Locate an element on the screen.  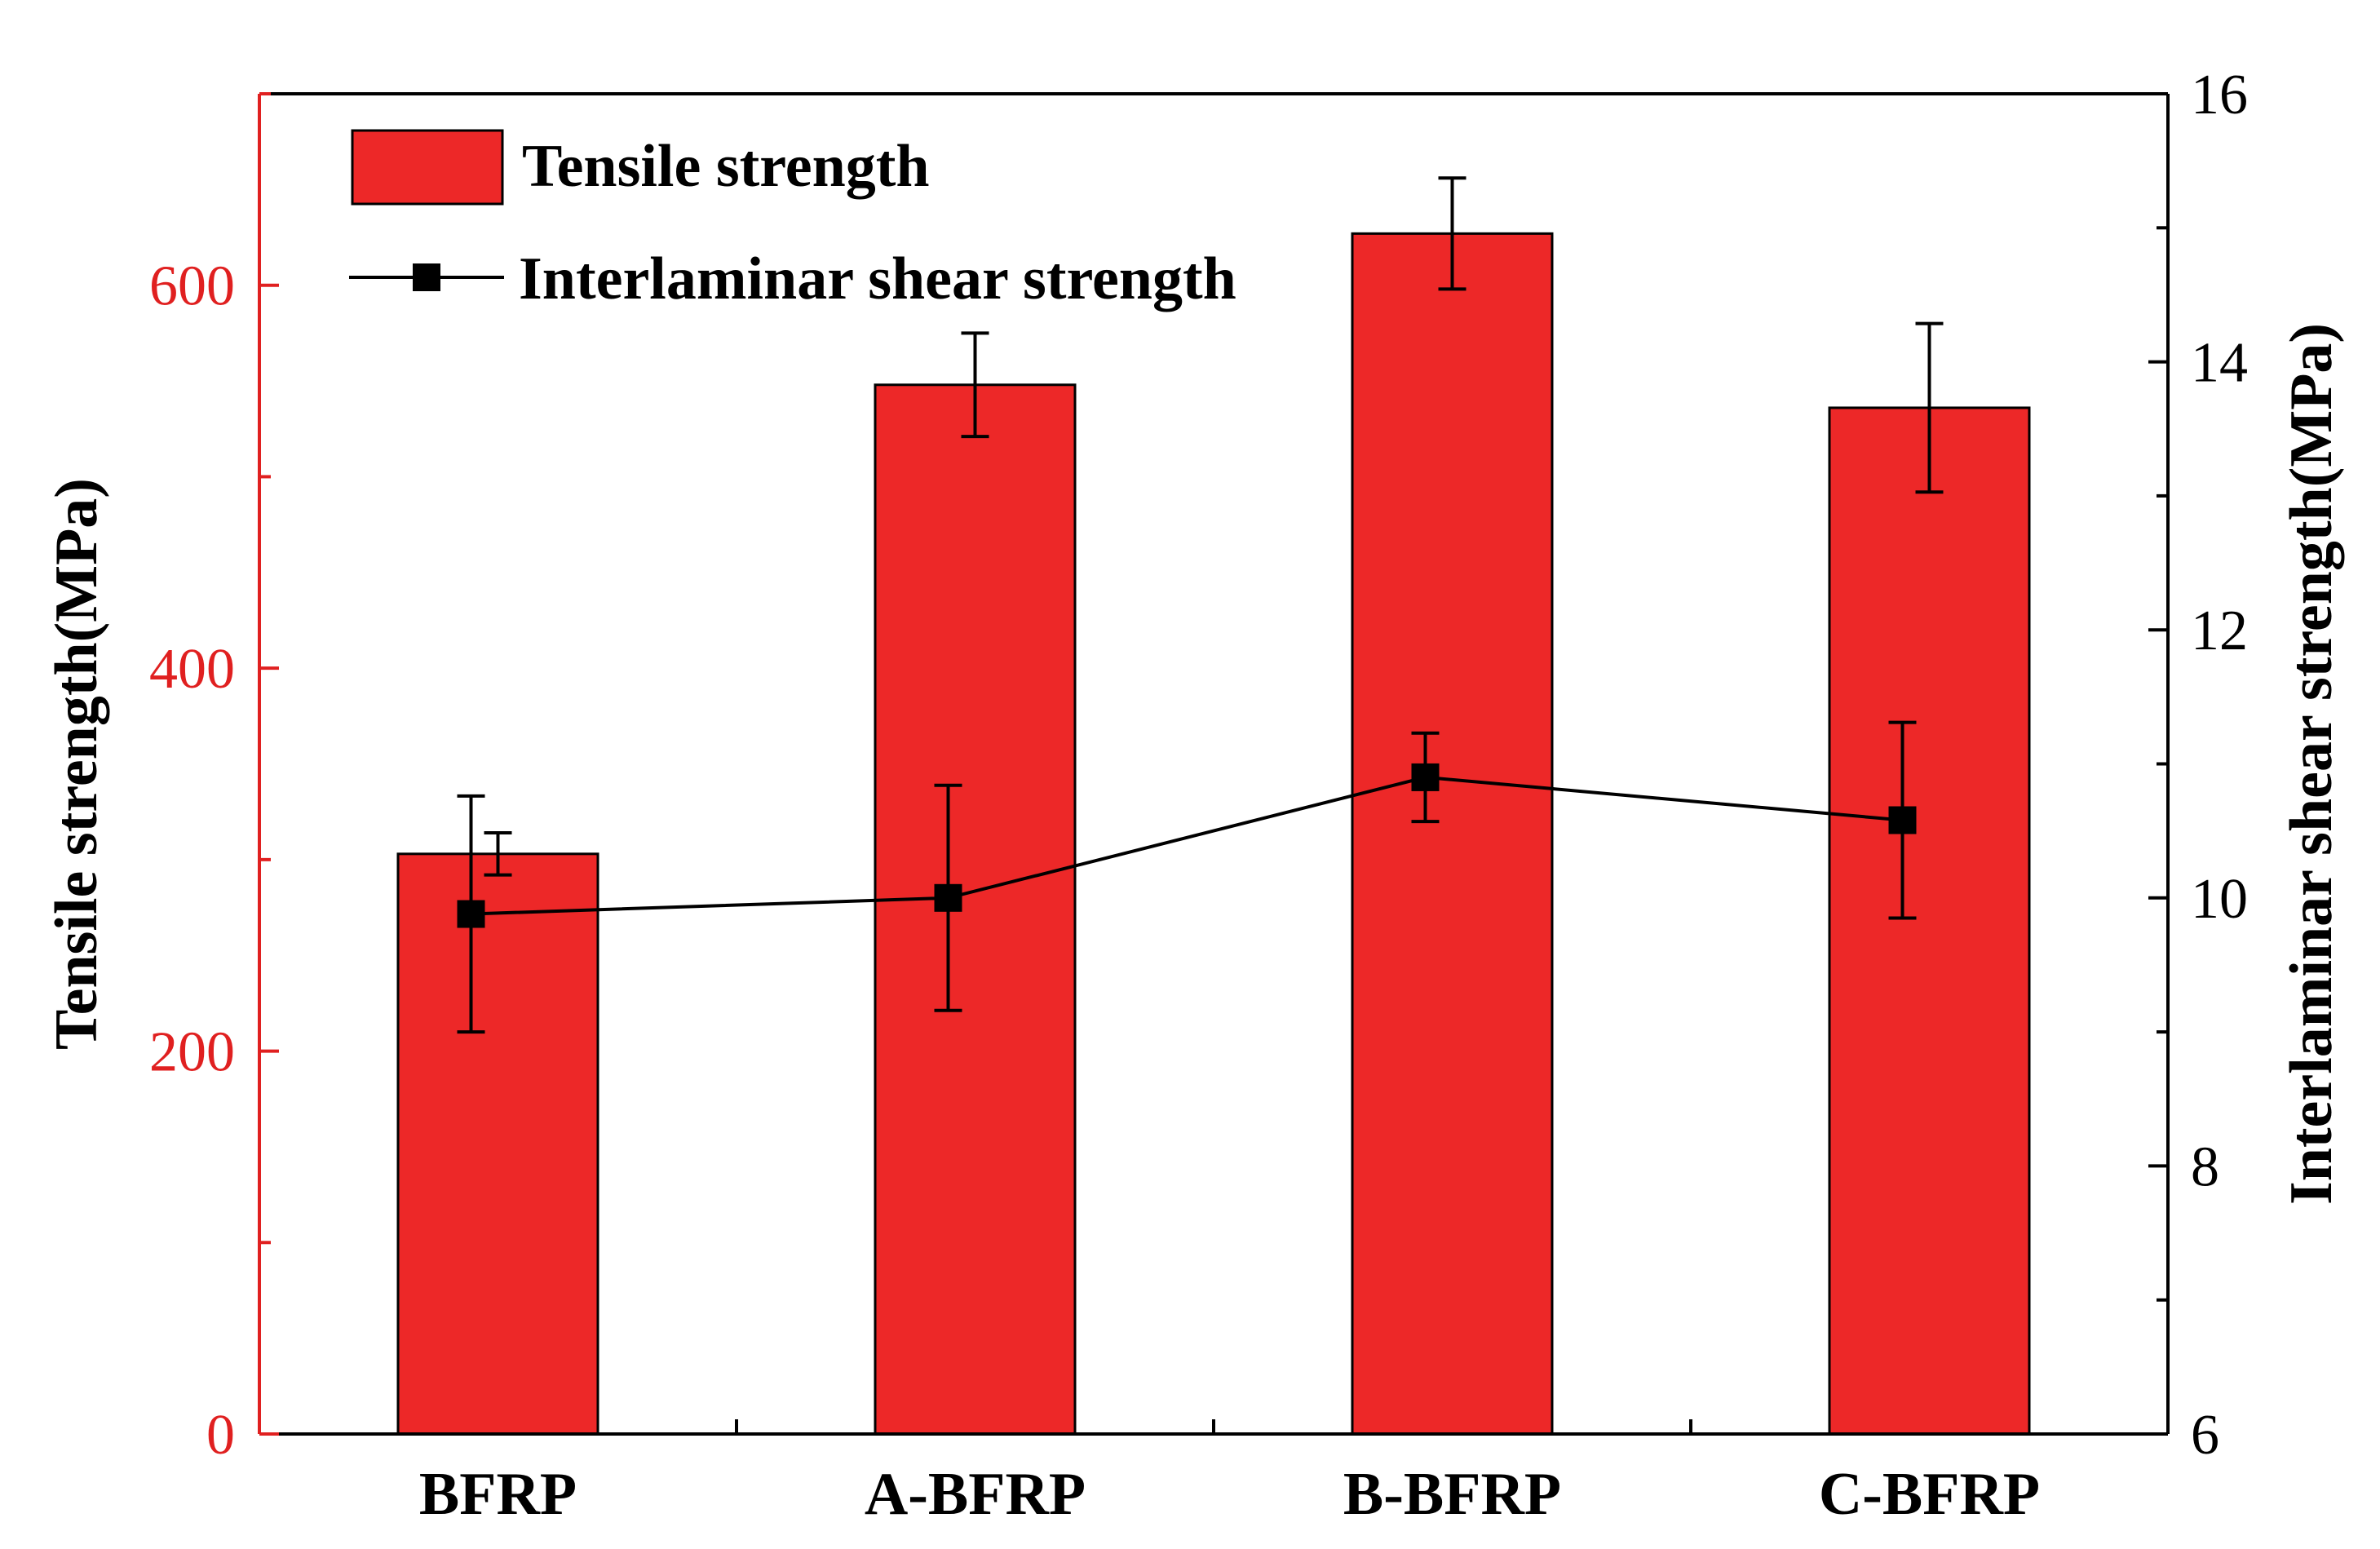
y-right-tick-label-16: 16 is located at coordinates (2220, 95).